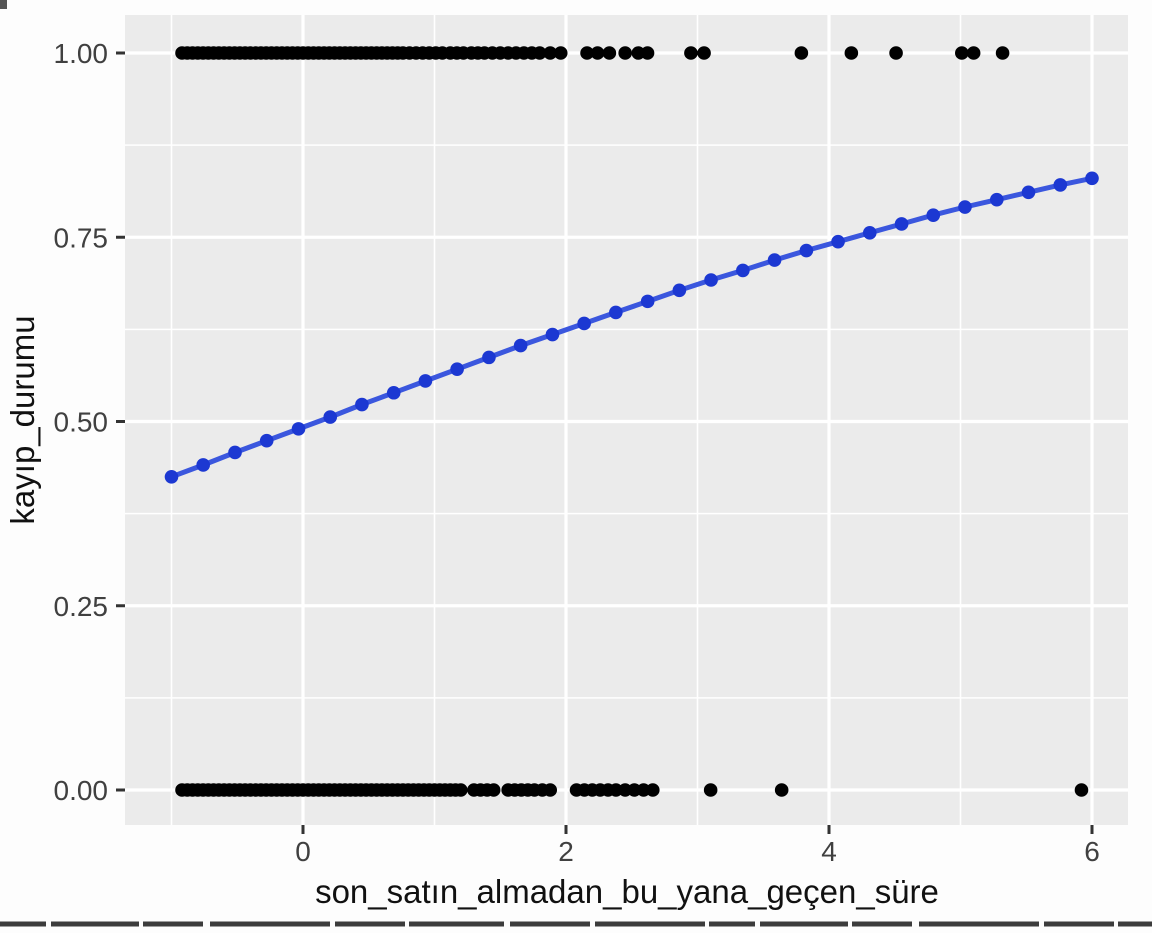  I want to click on y-tick-label: 0.75, so click(81, 237).